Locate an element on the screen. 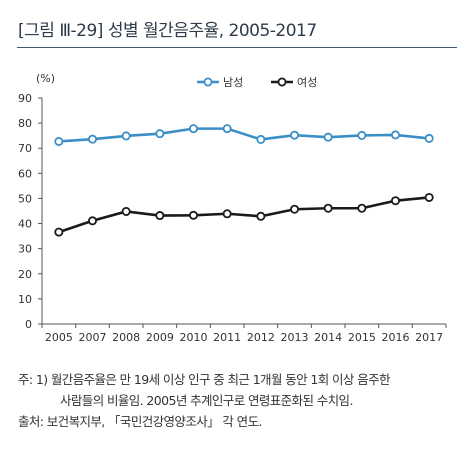  legend-label: 여성 is located at coordinates (307, 82).